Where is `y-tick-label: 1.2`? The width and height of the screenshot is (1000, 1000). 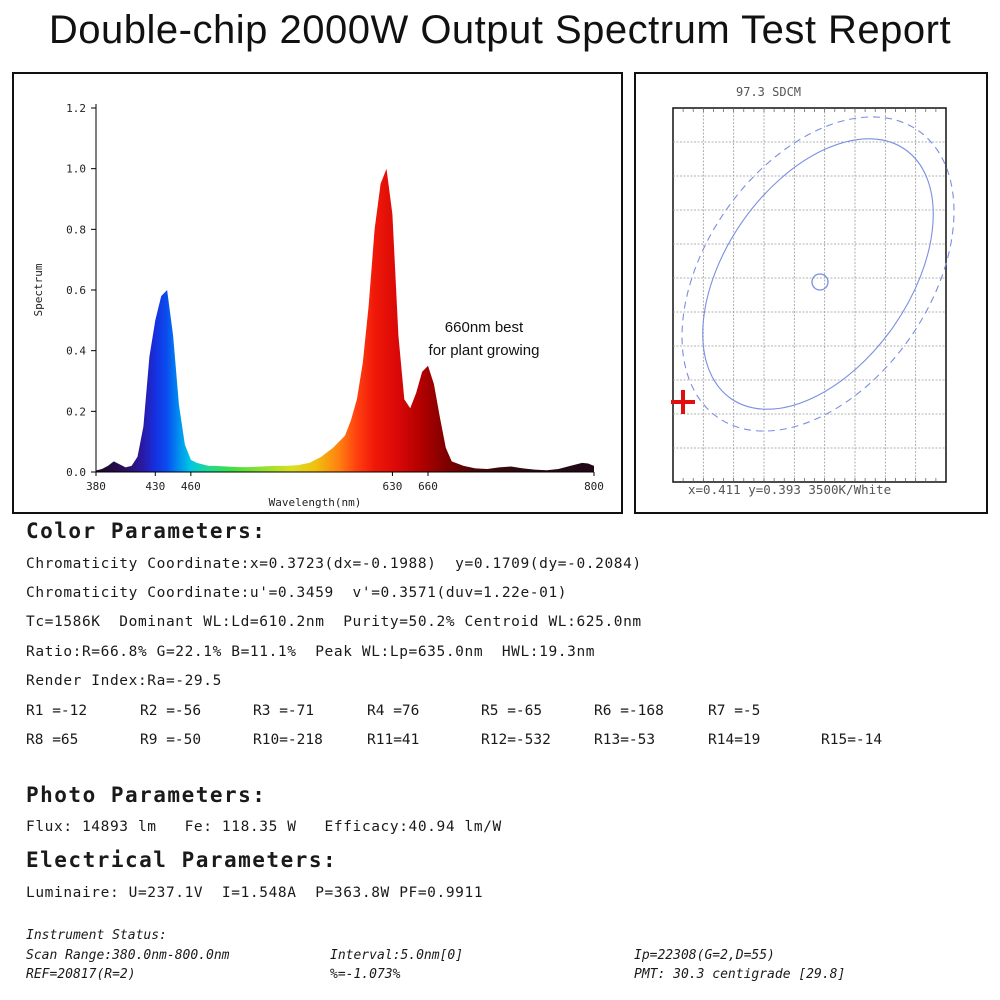 y-tick-label: 1.2 is located at coordinates (76, 108).